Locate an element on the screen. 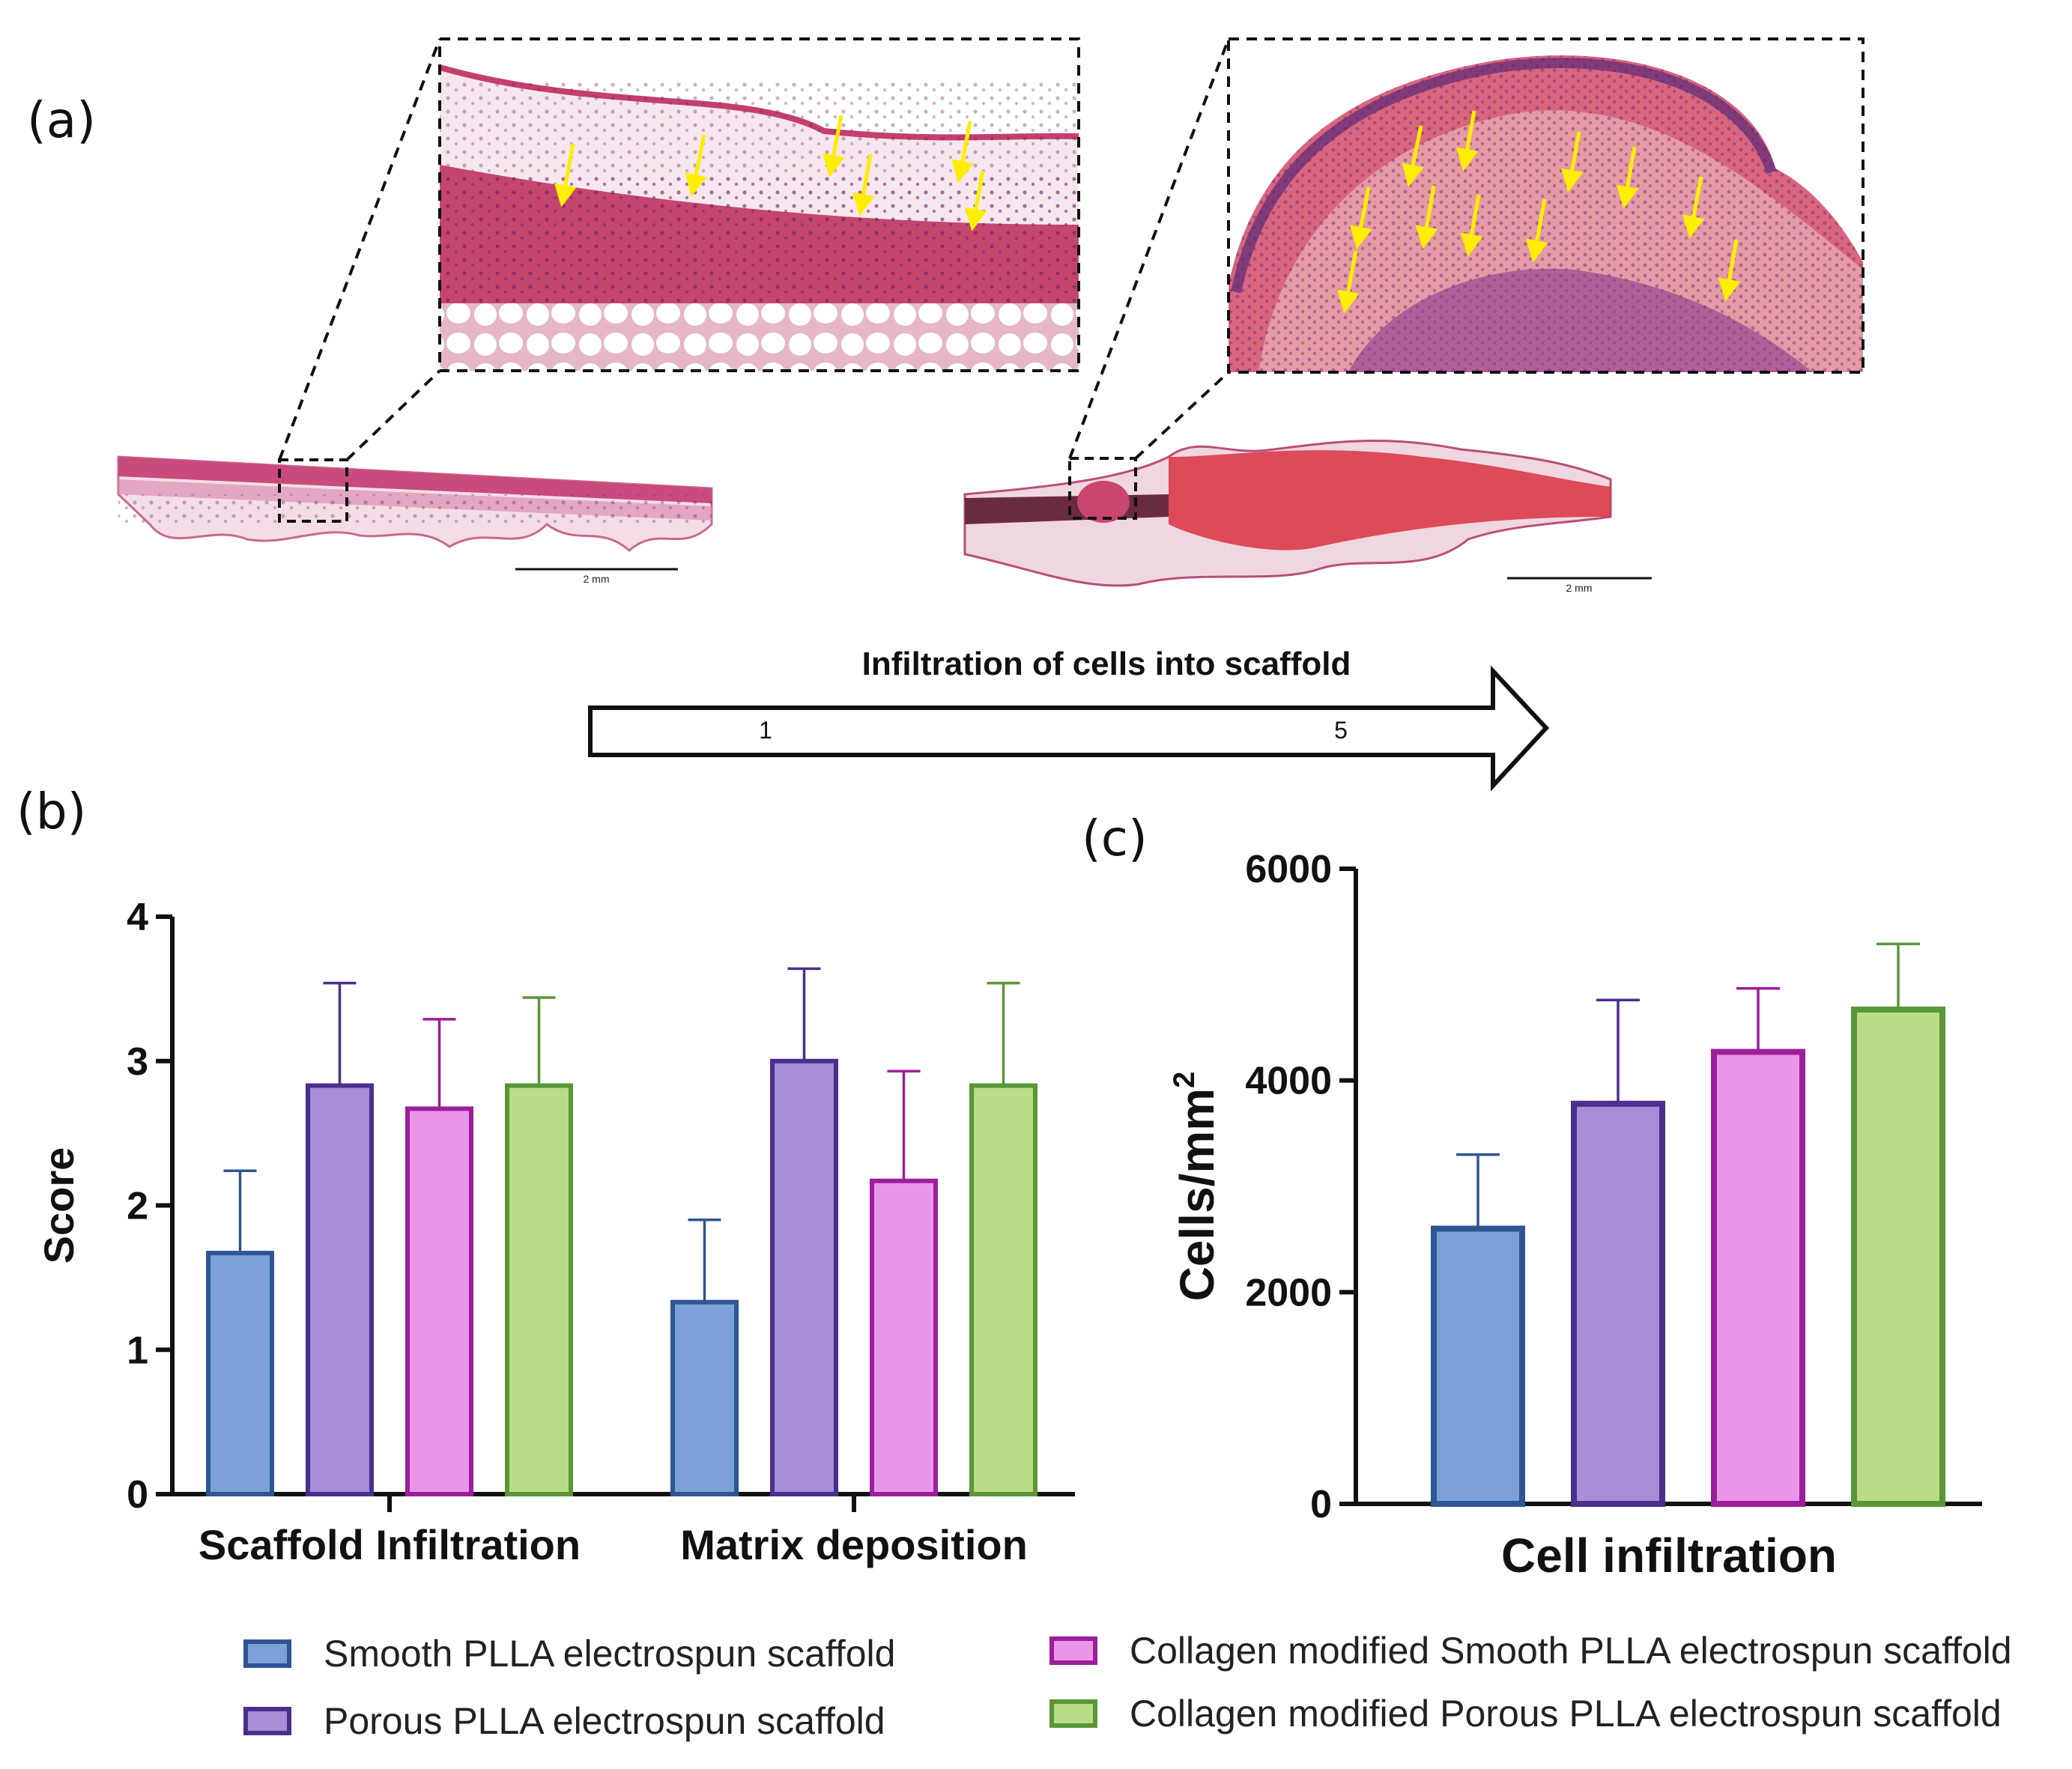  arrow-title: Infiltration of cells into scaffold is located at coordinates (1107, 664).